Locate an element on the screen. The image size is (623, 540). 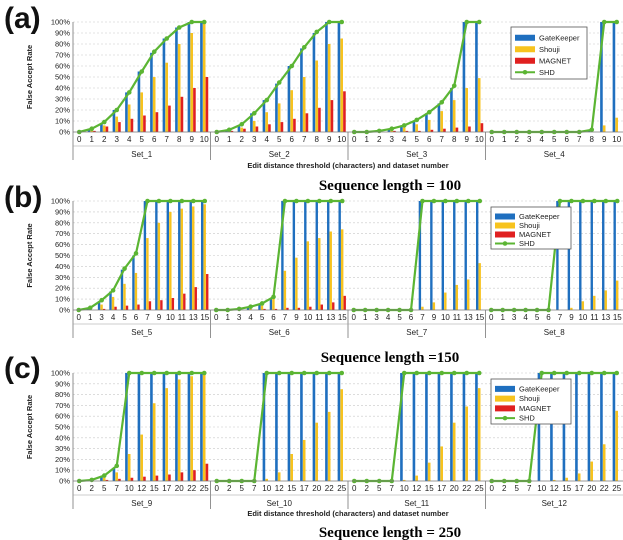
x-tick-label: 20 is located at coordinates (179, 488).